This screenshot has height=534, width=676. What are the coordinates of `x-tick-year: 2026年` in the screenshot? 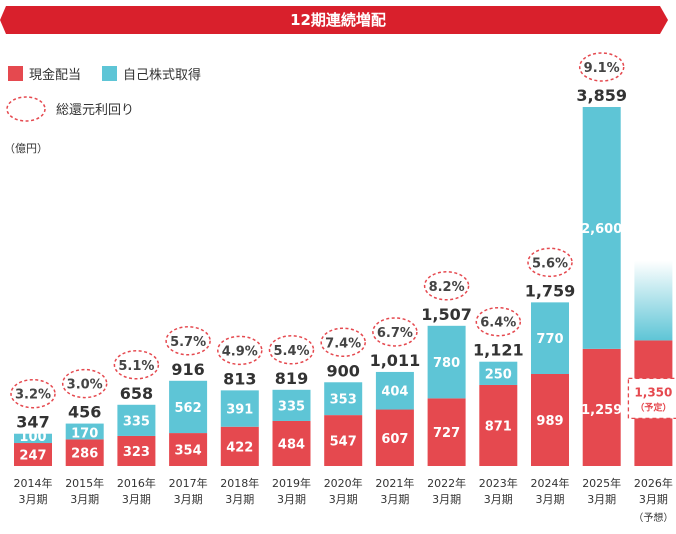 It's located at (653, 483).